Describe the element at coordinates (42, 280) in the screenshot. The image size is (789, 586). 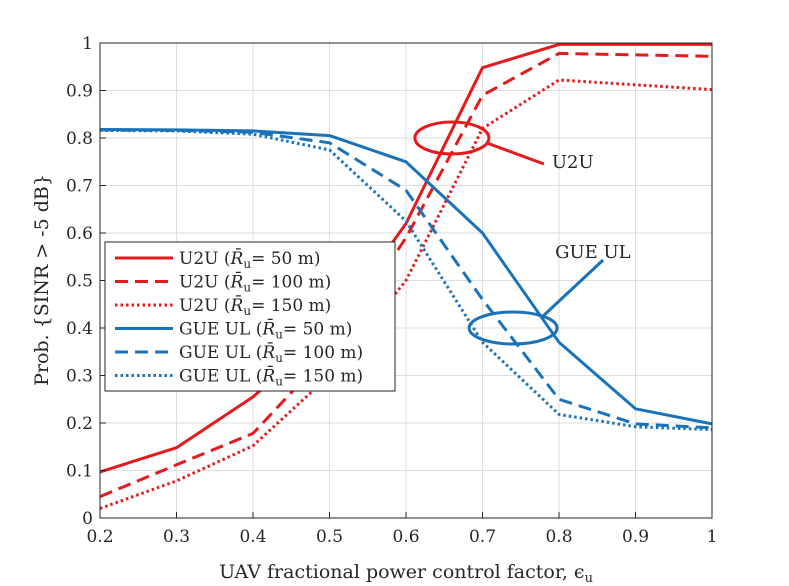
I see `y-axis-label: Prob. {SINR > -5 dB}` at that location.